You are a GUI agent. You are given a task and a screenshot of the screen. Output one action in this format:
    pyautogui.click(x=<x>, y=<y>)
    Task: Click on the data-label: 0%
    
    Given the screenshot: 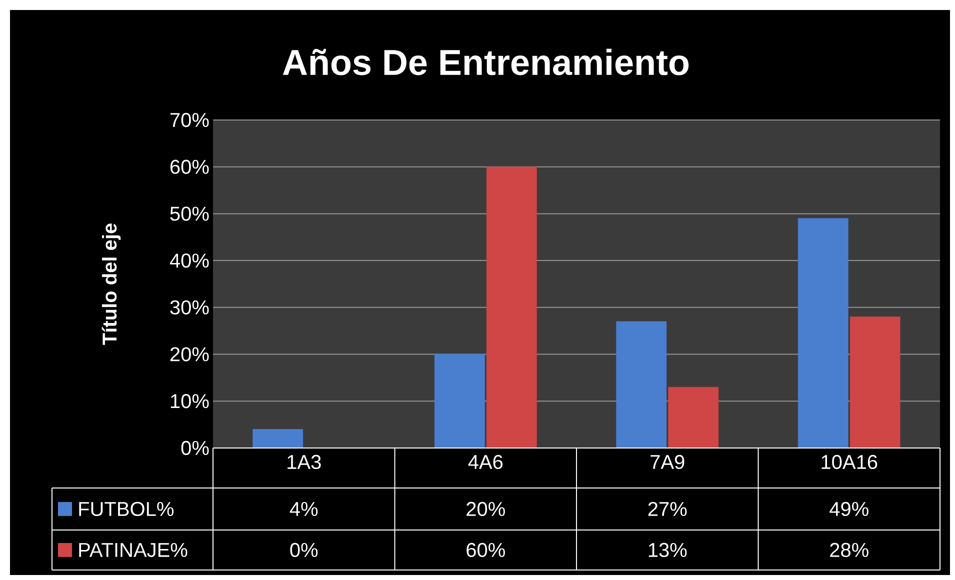 What is the action you would take?
    pyautogui.click(x=304, y=550)
    